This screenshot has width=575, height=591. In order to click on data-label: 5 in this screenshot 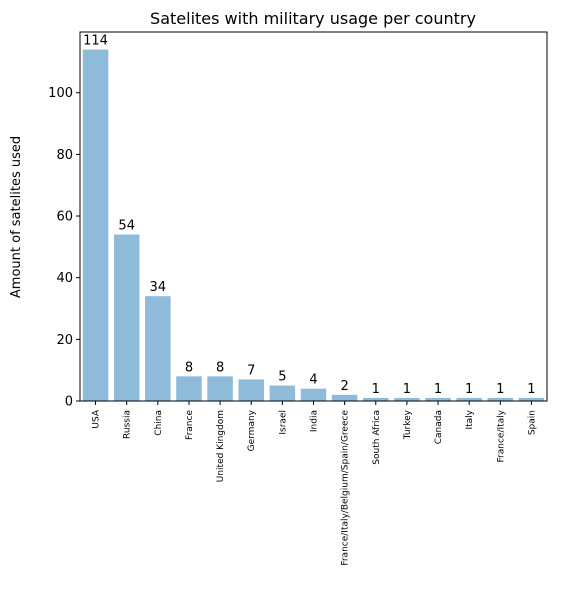, I will do `click(282, 377)`.